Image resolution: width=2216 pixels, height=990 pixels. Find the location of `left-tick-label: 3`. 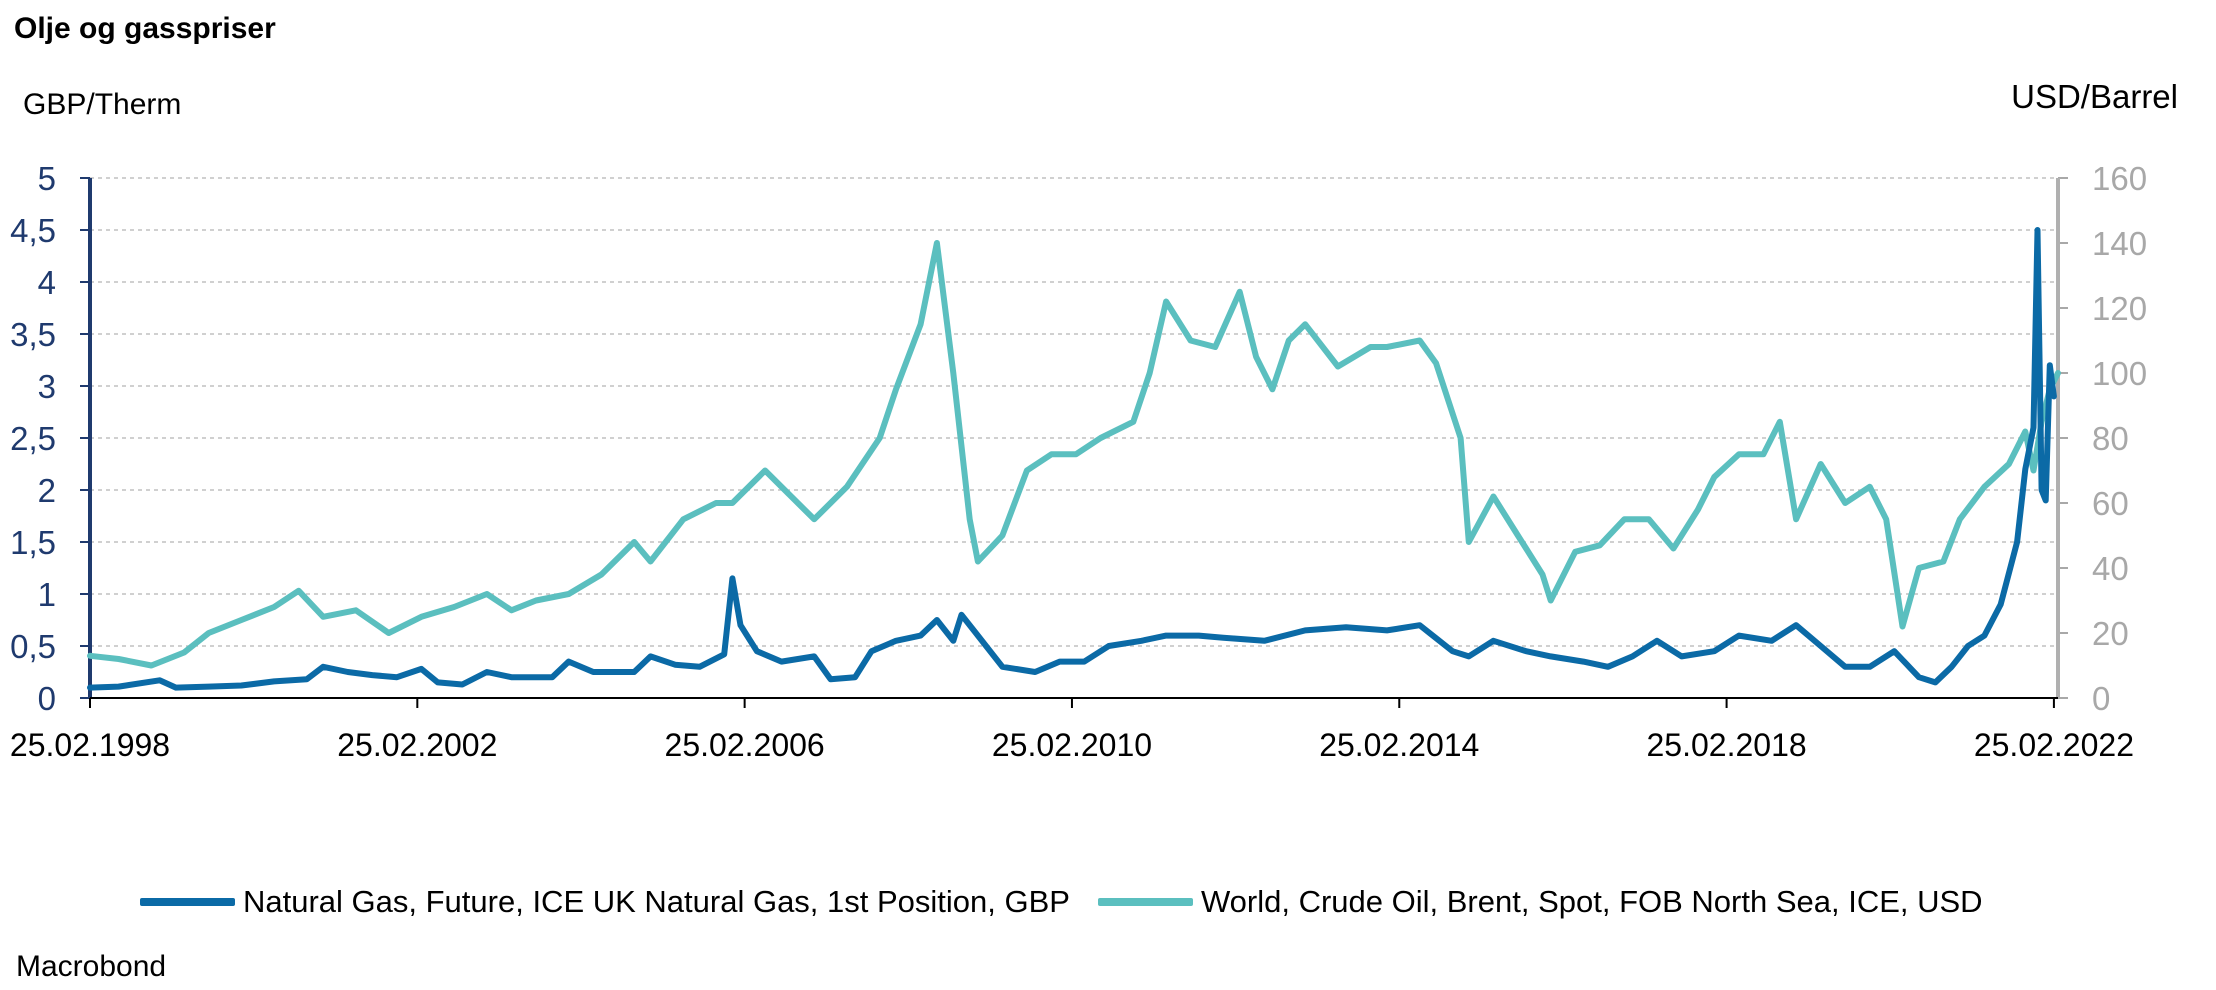

left-tick-label: 3 is located at coordinates (47, 386).